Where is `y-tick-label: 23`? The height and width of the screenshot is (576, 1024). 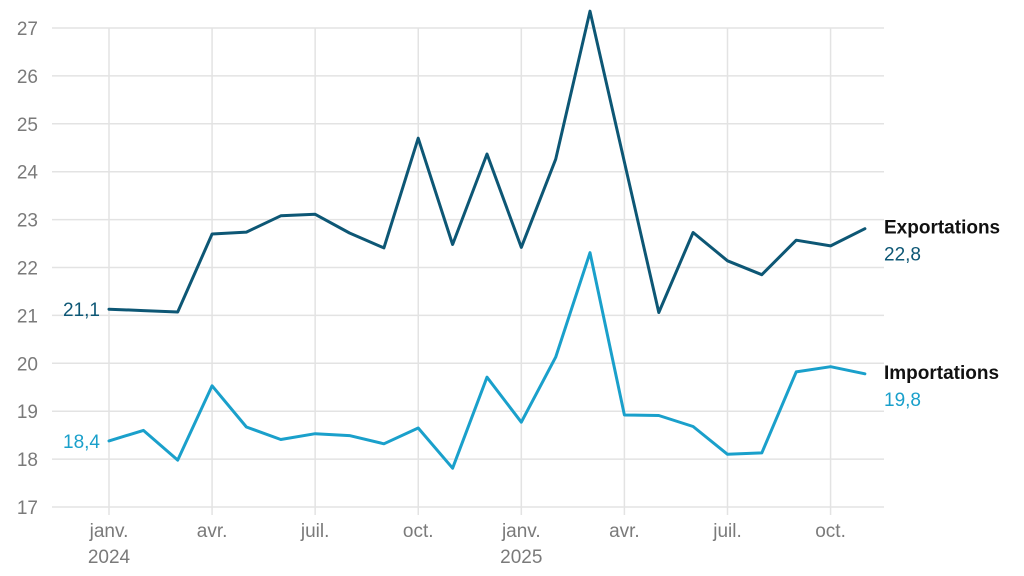
y-tick-label: 23 is located at coordinates (27, 221).